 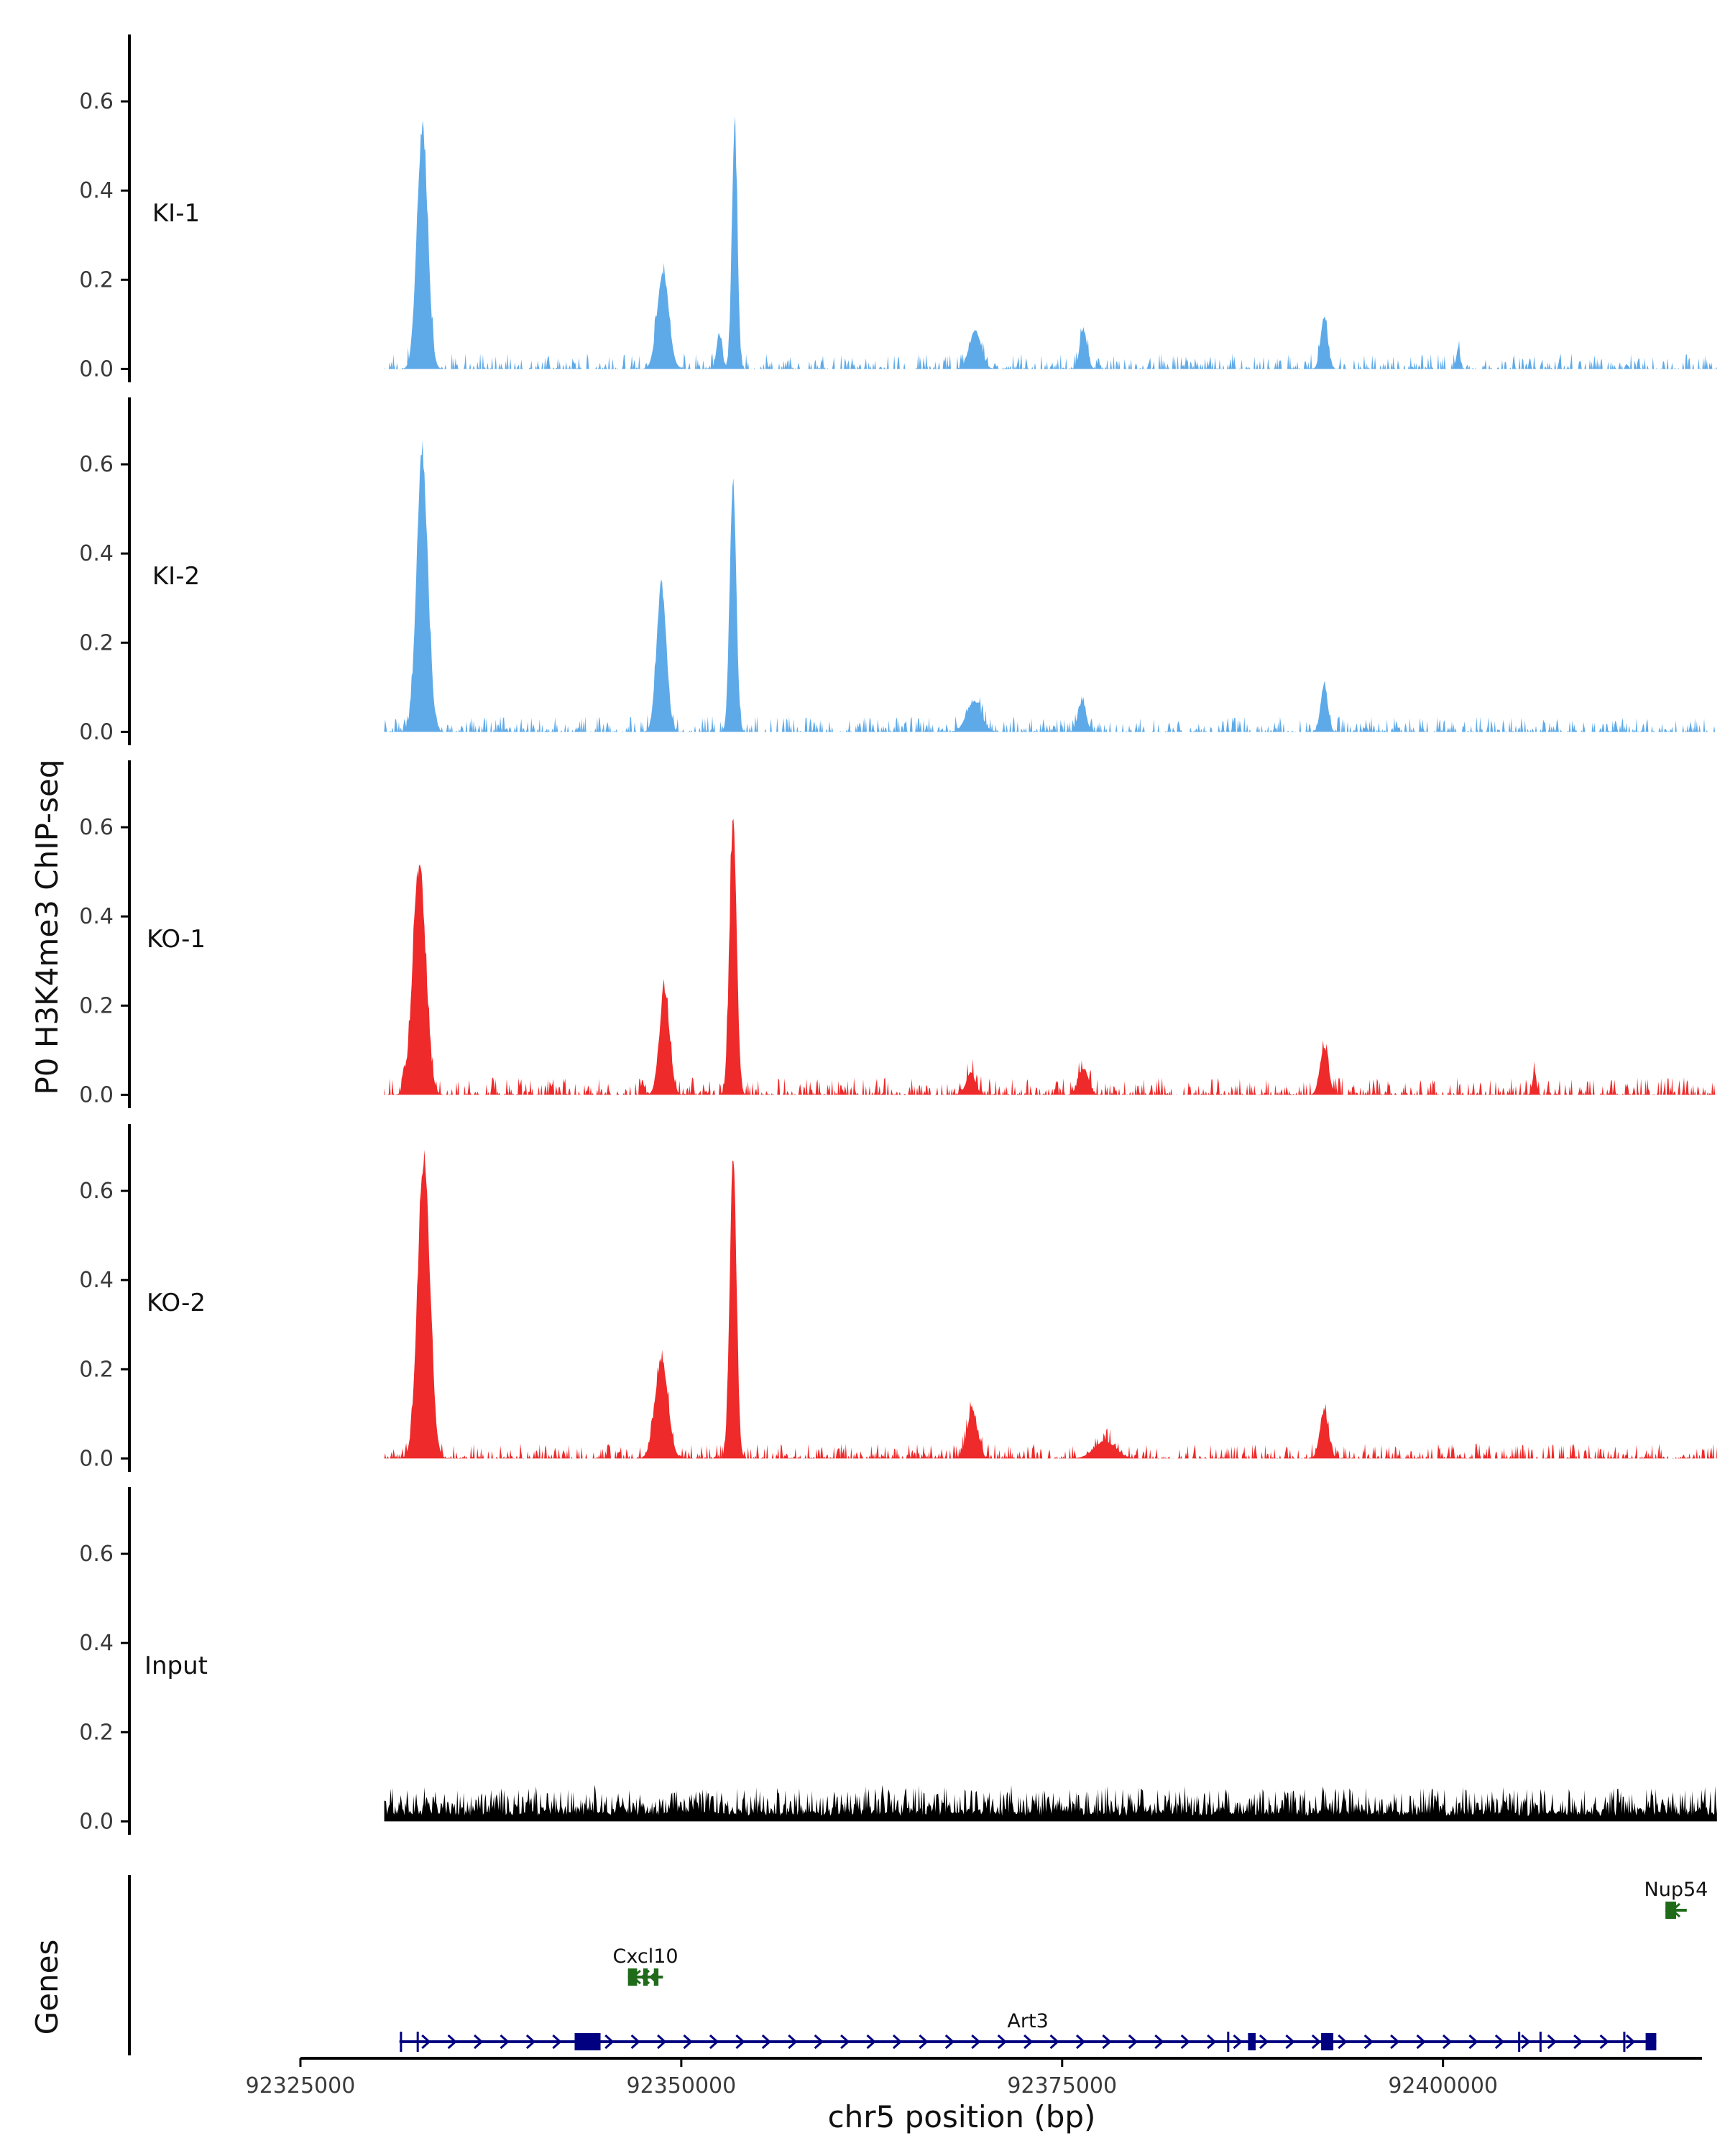 What do you see at coordinates (1050, 1803) in the screenshot?
I see `track-input-signal-area` at bounding box center [1050, 1803].